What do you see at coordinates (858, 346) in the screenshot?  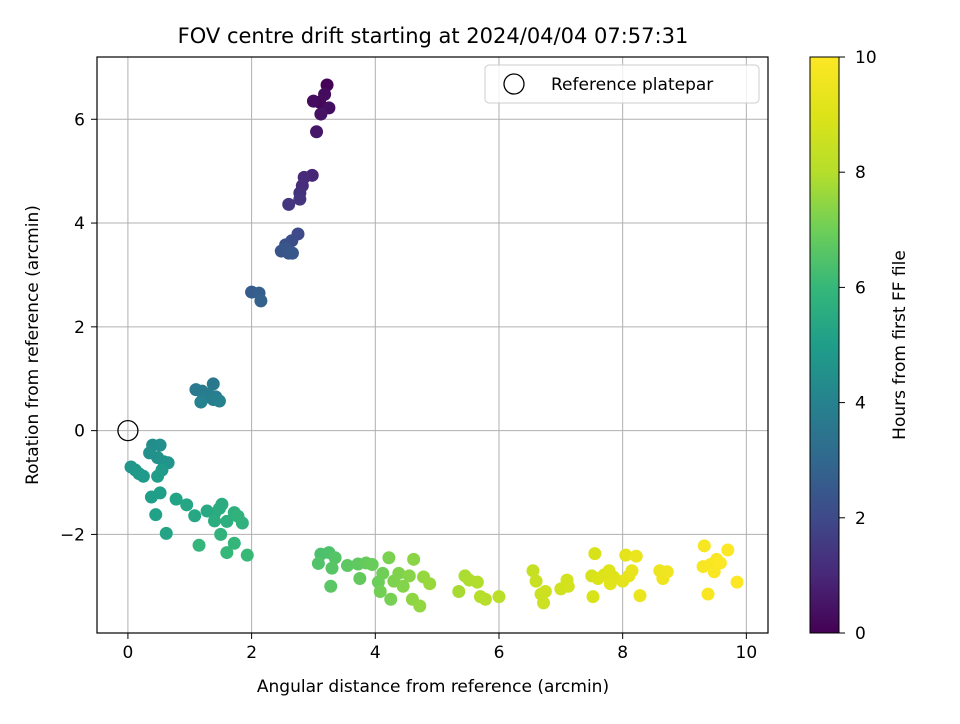 I see `colorbar-ticks: 0 2 4 6 8 10` at bounding box center [858, 346].